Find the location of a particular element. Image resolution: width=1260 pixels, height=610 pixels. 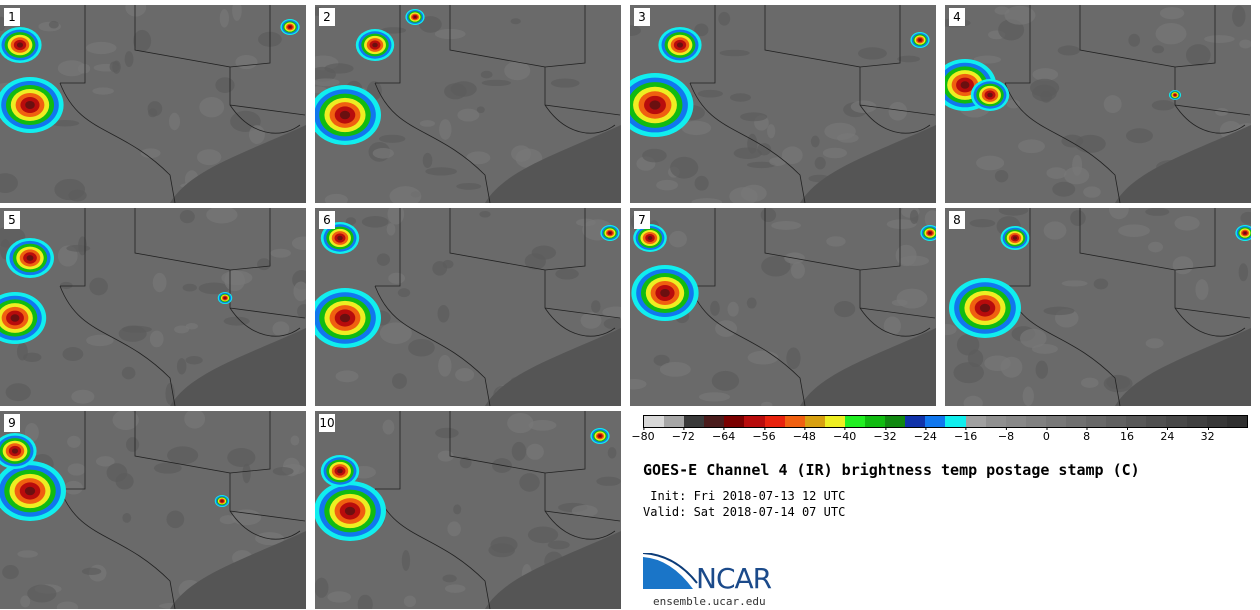

init-time: Init: Fri 2018-07-13 12 UTC is located at coordinates (744, 496).